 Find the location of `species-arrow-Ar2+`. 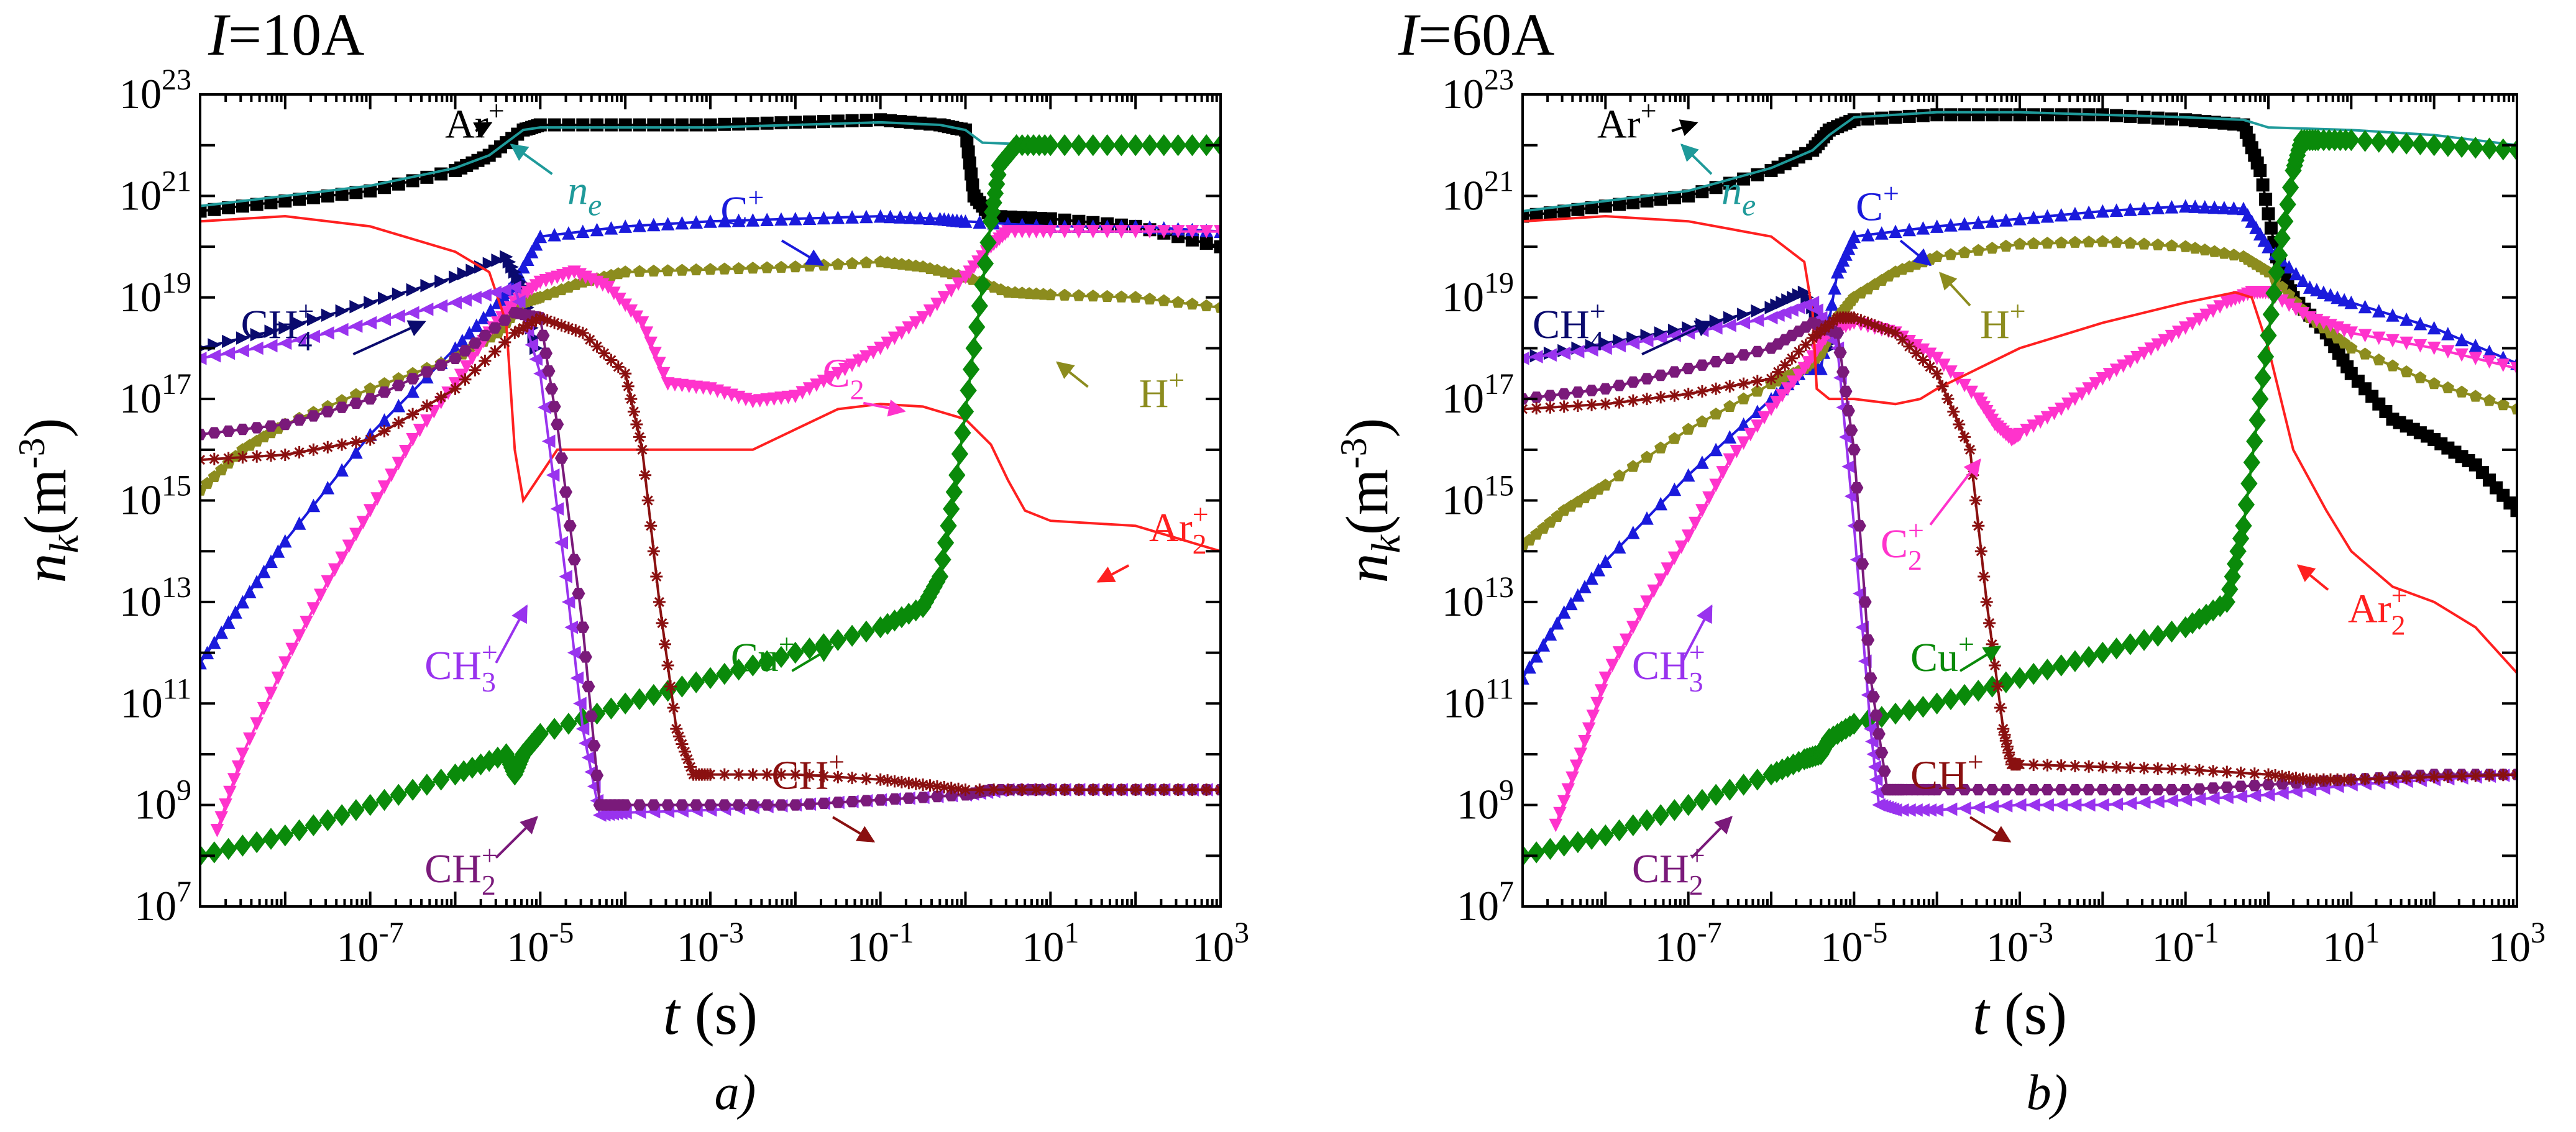

species-arrow-Ar2+ is located at coordinates (2312, 577).